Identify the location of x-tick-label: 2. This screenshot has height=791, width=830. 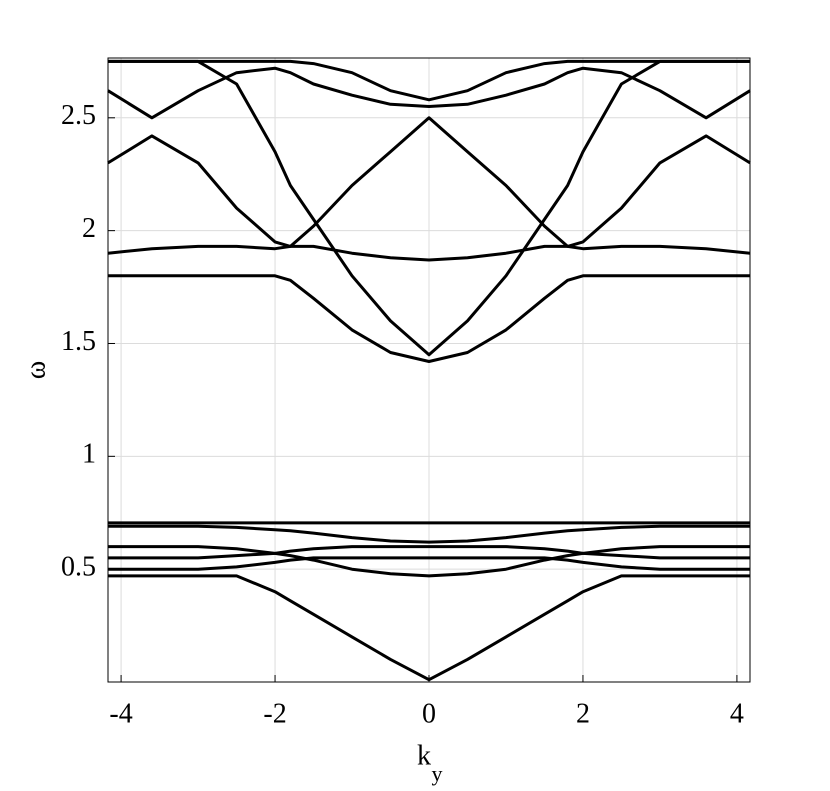
(583, 713).